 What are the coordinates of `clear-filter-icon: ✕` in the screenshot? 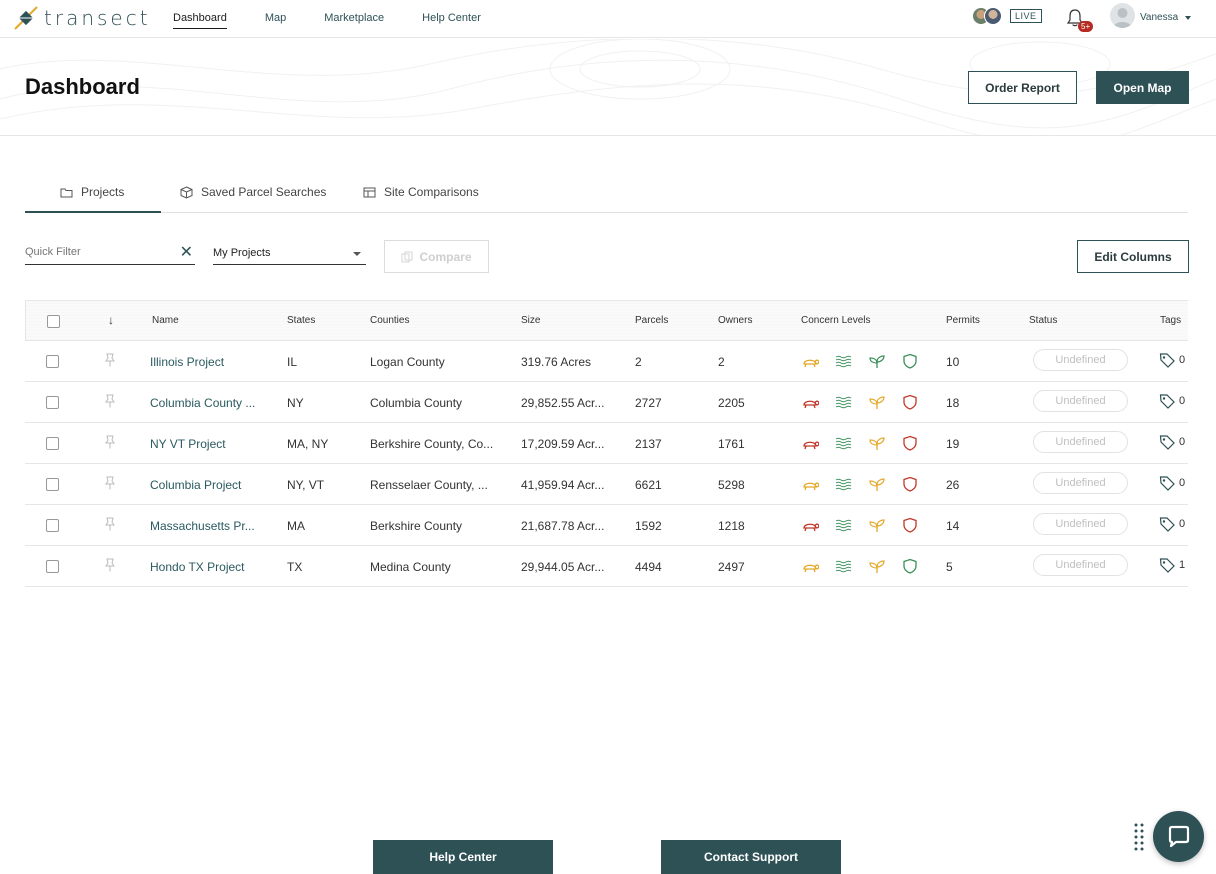 It's located at (186, 252).